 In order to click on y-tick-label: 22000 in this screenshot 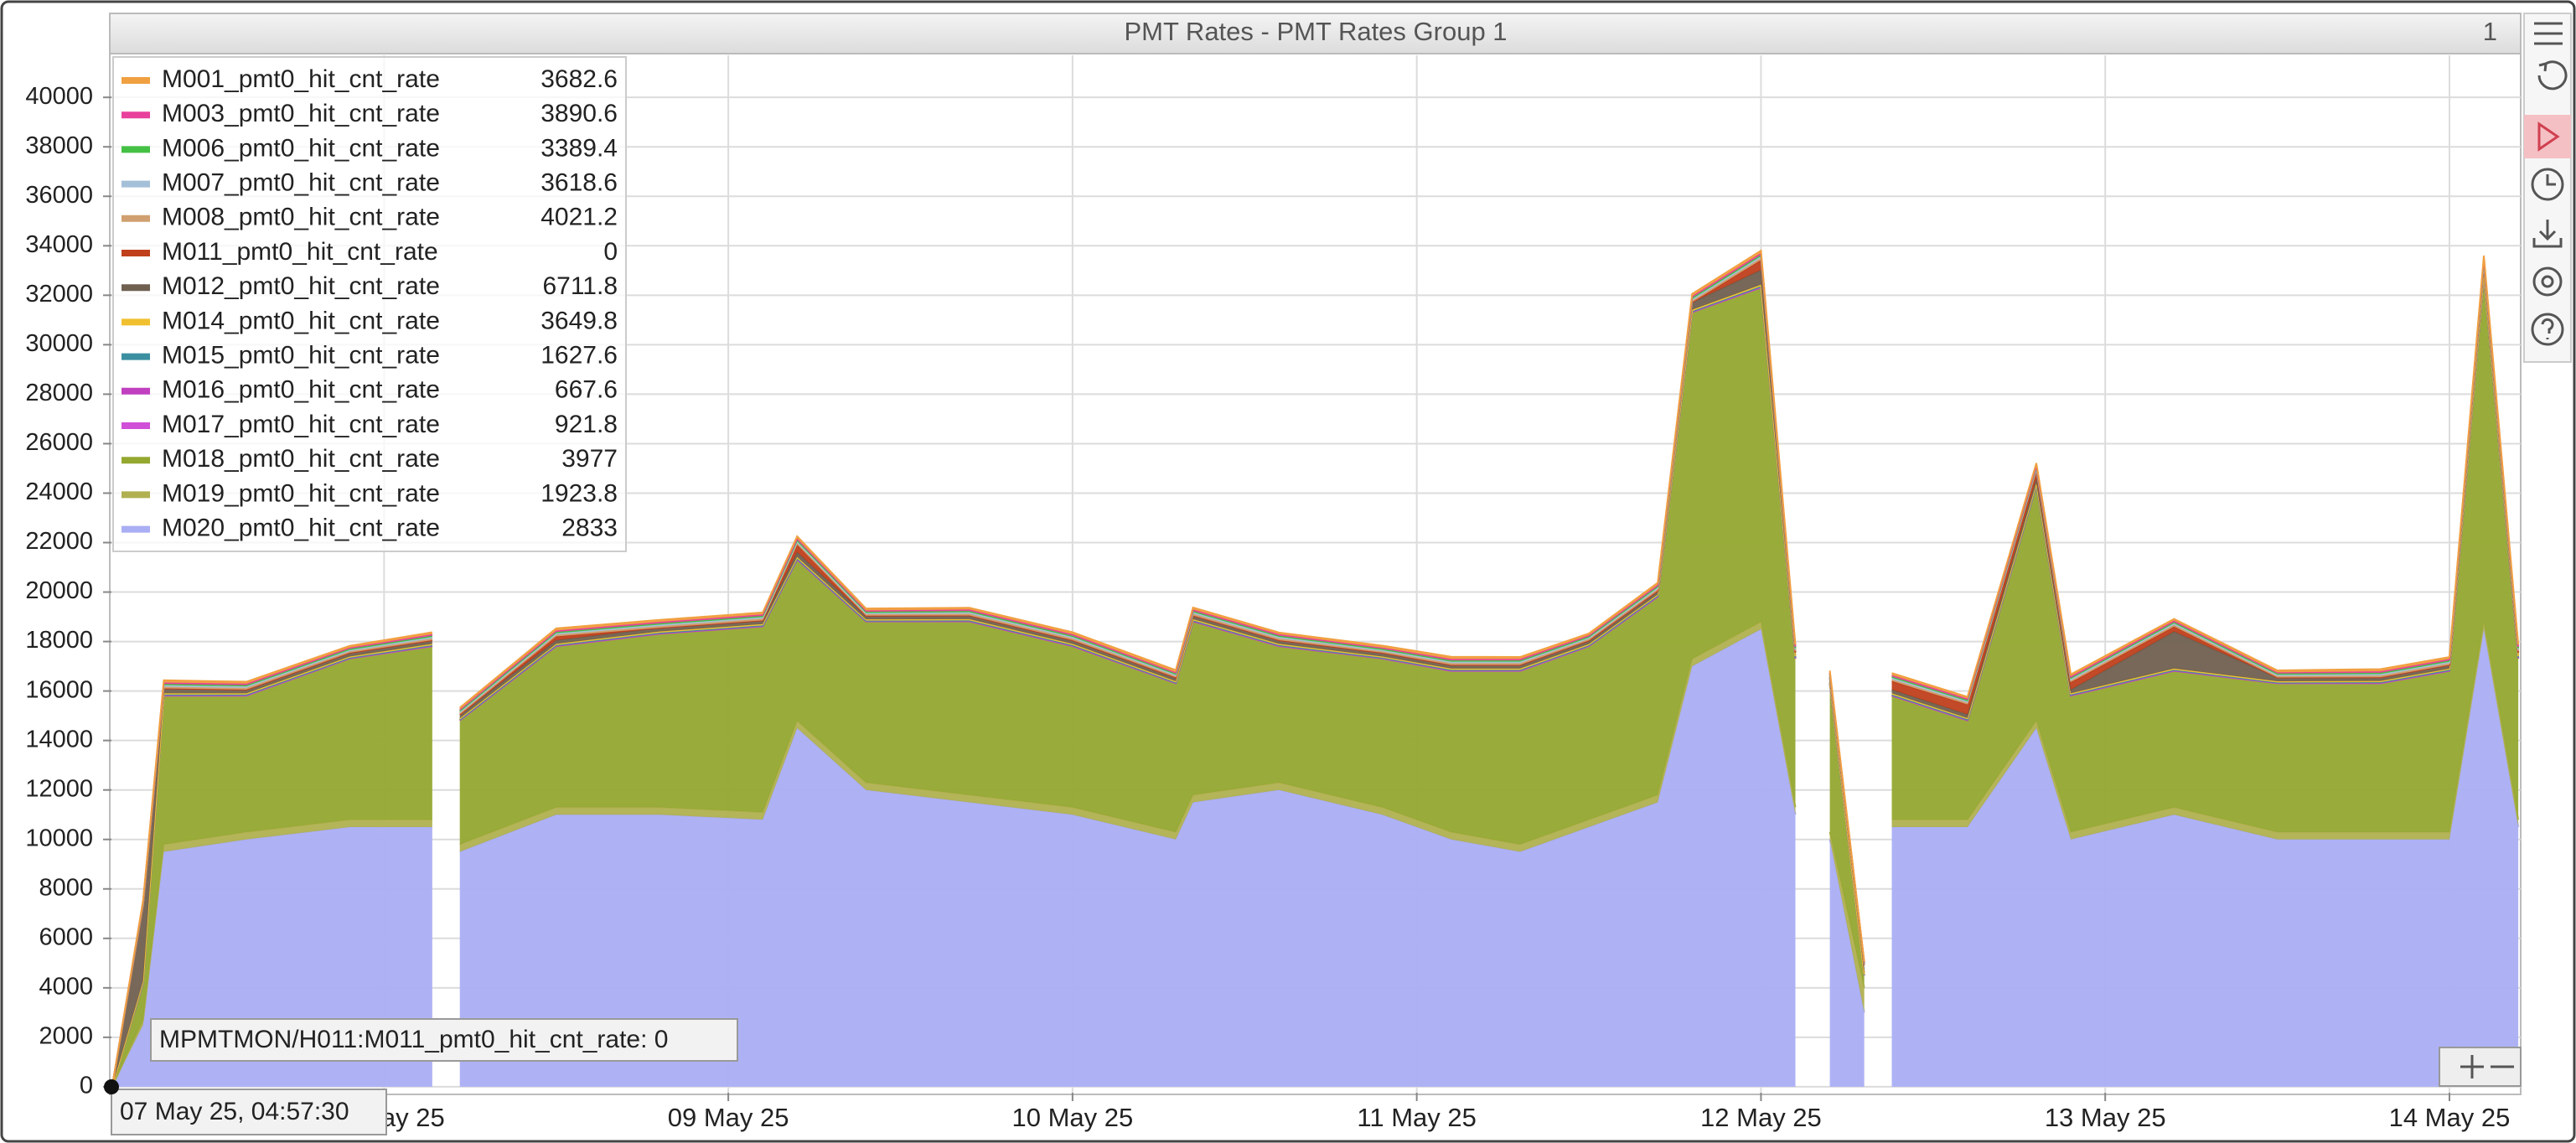, I will do `click(59, 541)`.